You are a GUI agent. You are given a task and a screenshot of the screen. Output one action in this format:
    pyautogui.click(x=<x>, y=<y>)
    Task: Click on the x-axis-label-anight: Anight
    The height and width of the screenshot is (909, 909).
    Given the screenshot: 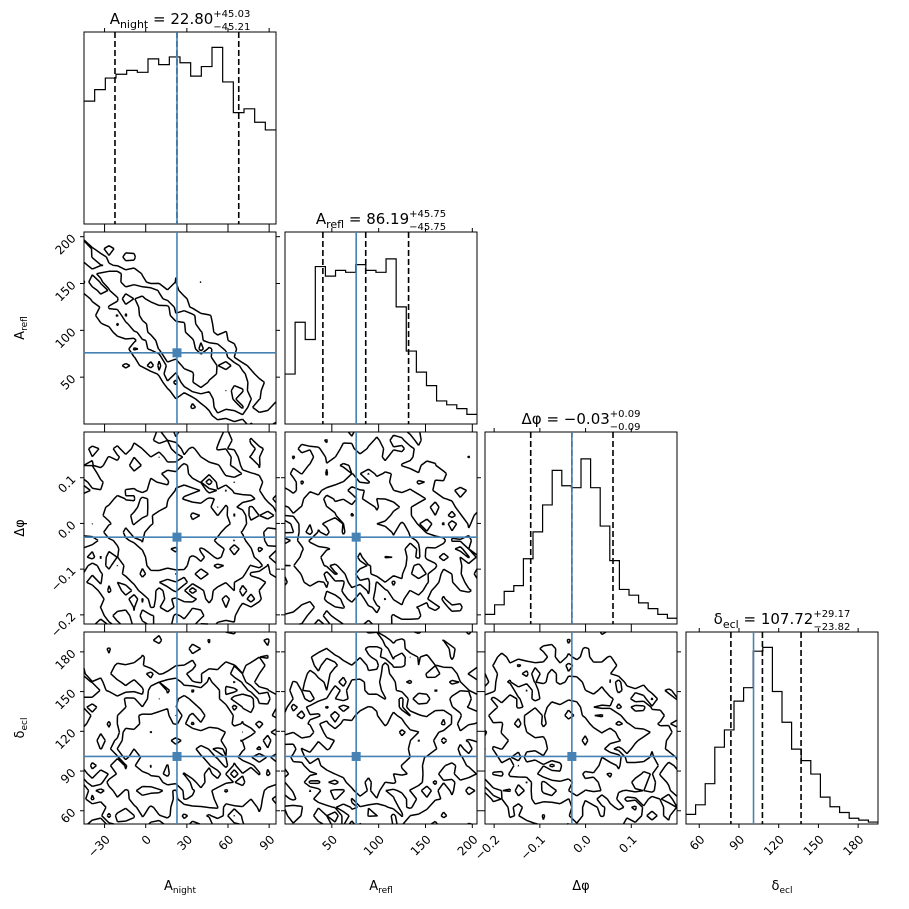 What is the action you would take?
    pyautogui.click(x=180, y=887)
    